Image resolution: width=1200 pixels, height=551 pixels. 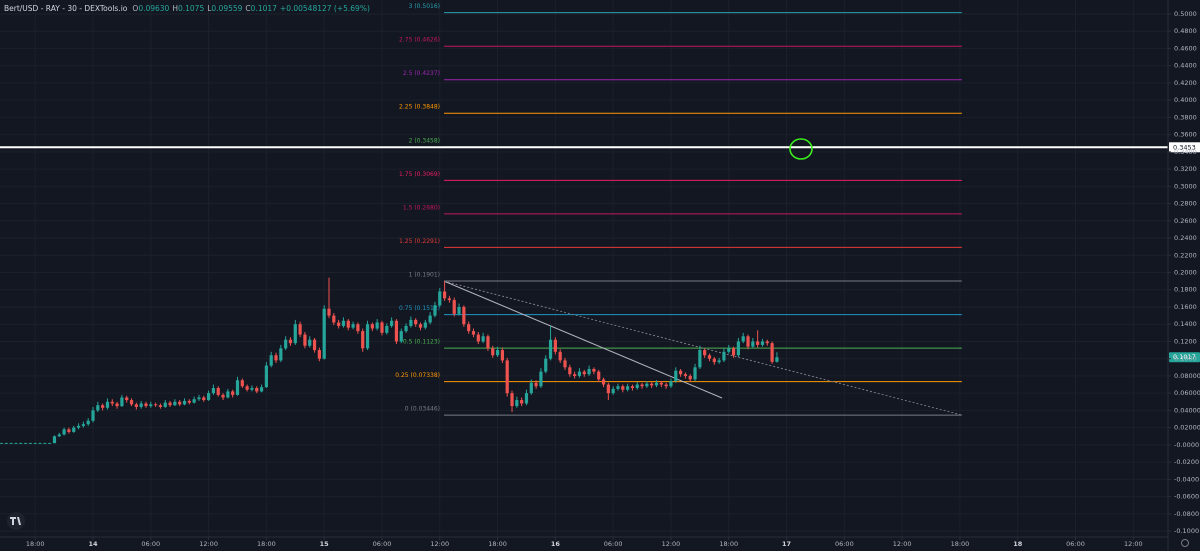 I want to click on y-tick-label: 0.4200, so click(x=1185, y=83).